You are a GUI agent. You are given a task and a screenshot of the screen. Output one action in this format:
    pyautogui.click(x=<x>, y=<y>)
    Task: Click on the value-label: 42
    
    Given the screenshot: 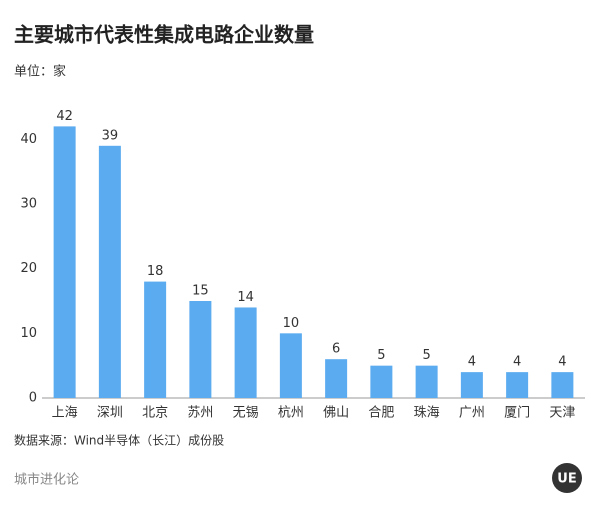 What is the action you would take?
    pyautogui.click(x=64, y=116)
    